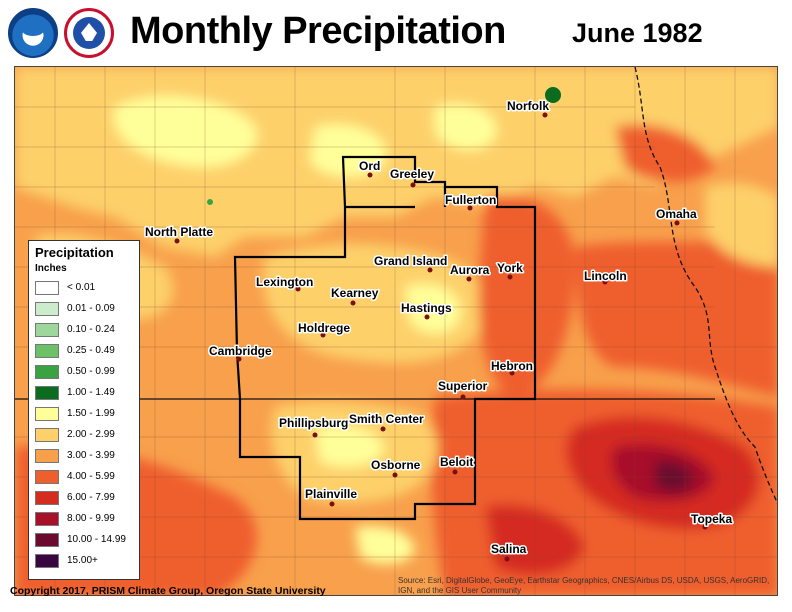 The image size is (792, 612). I want to click on svg-text: Lexington, so click(284, 282).